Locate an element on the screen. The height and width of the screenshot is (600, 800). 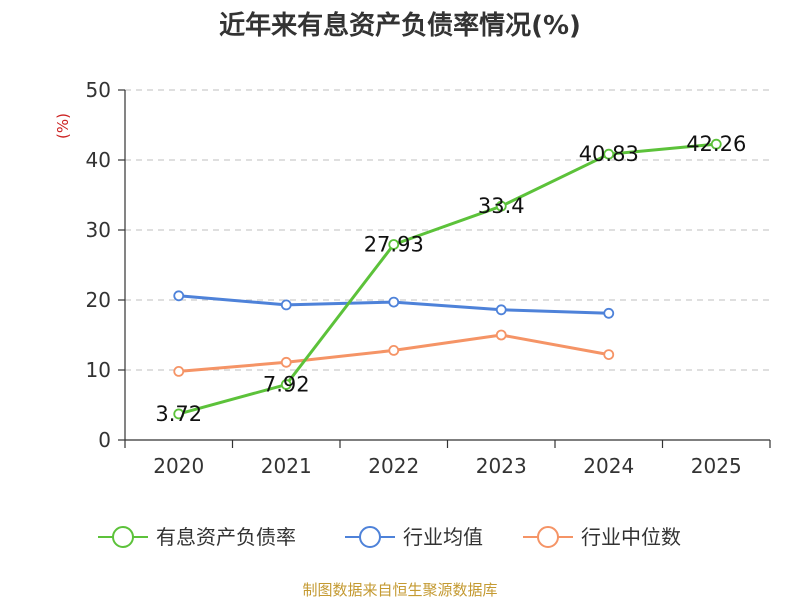
y-tick-label: 30 is located at coordinates (98, 230).